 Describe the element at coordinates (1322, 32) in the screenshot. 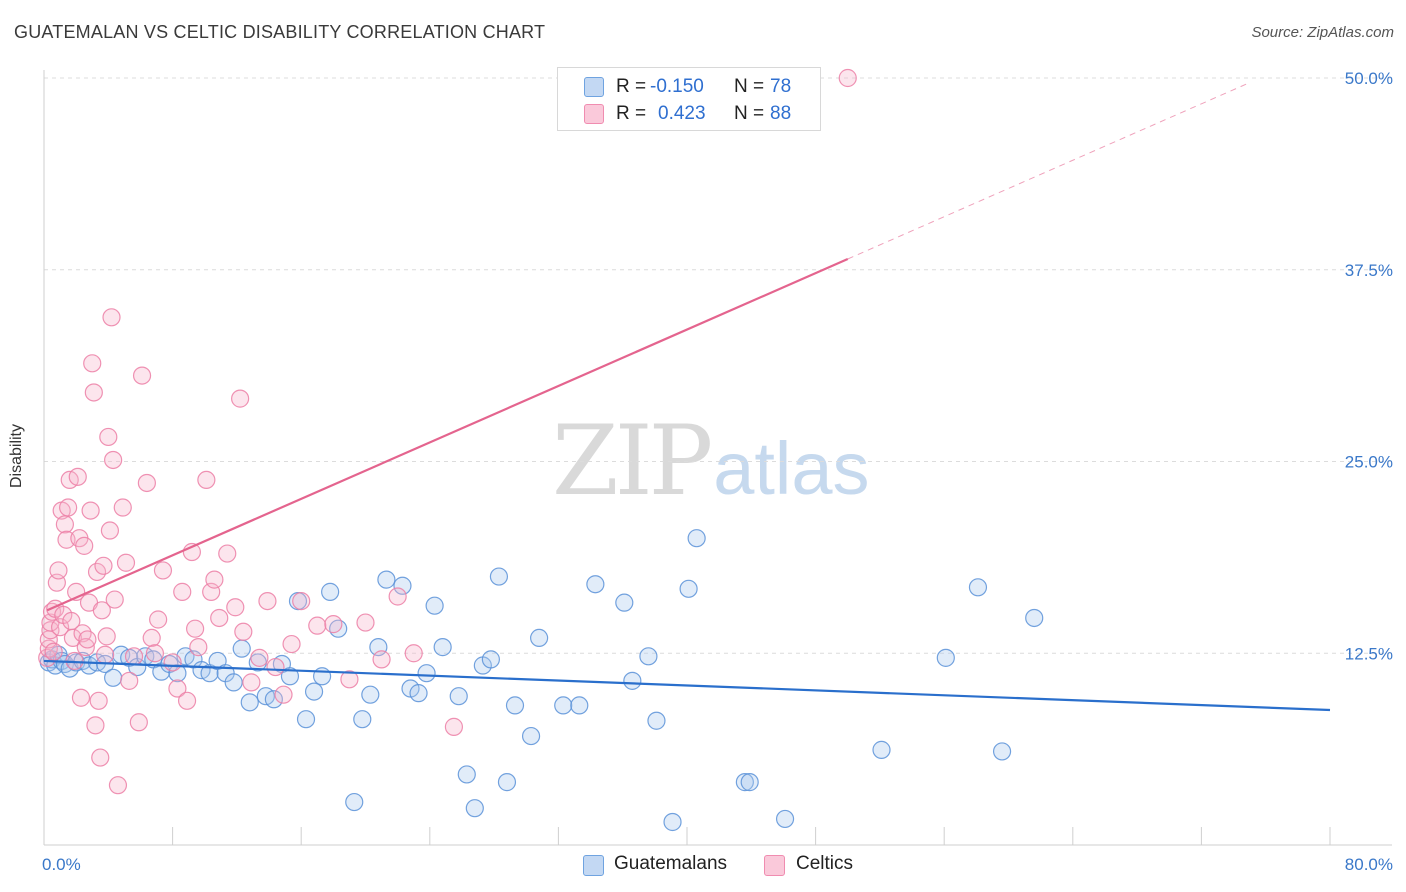

I see `chart-source: Source: ZipAtlas.com` at that location.